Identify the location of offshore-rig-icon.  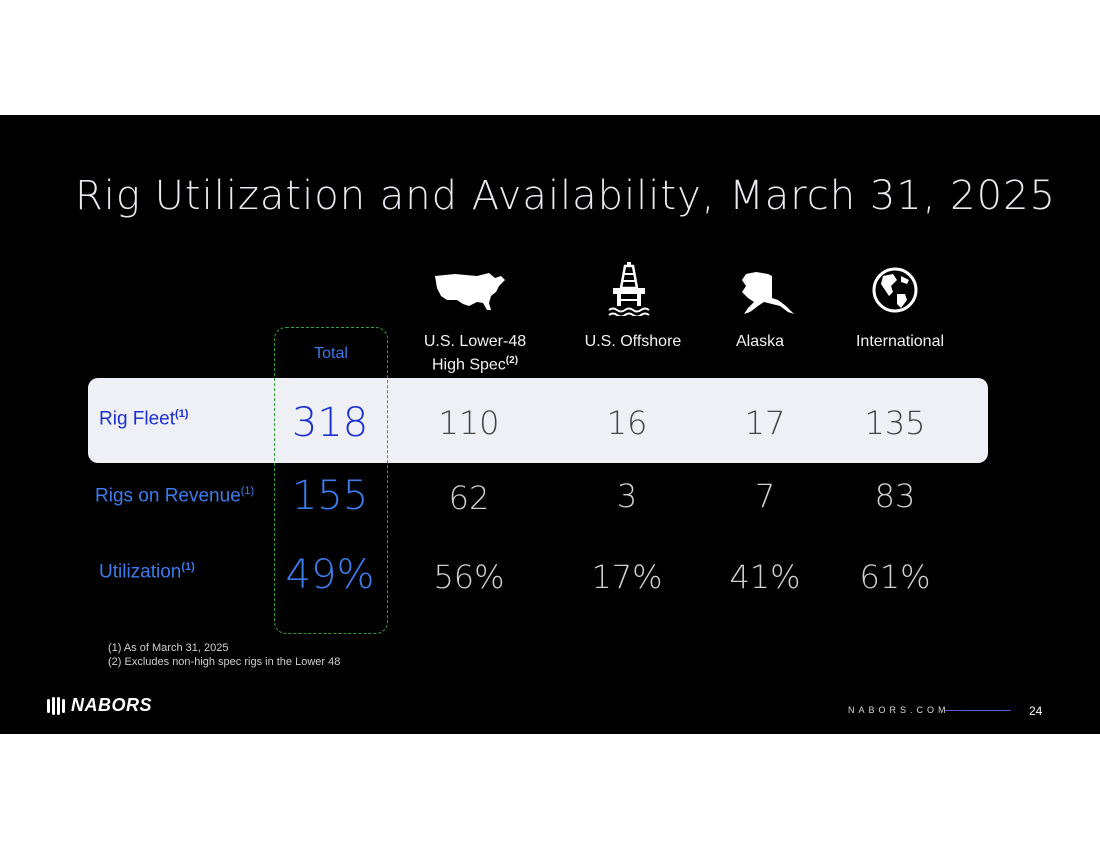
(629, 289).